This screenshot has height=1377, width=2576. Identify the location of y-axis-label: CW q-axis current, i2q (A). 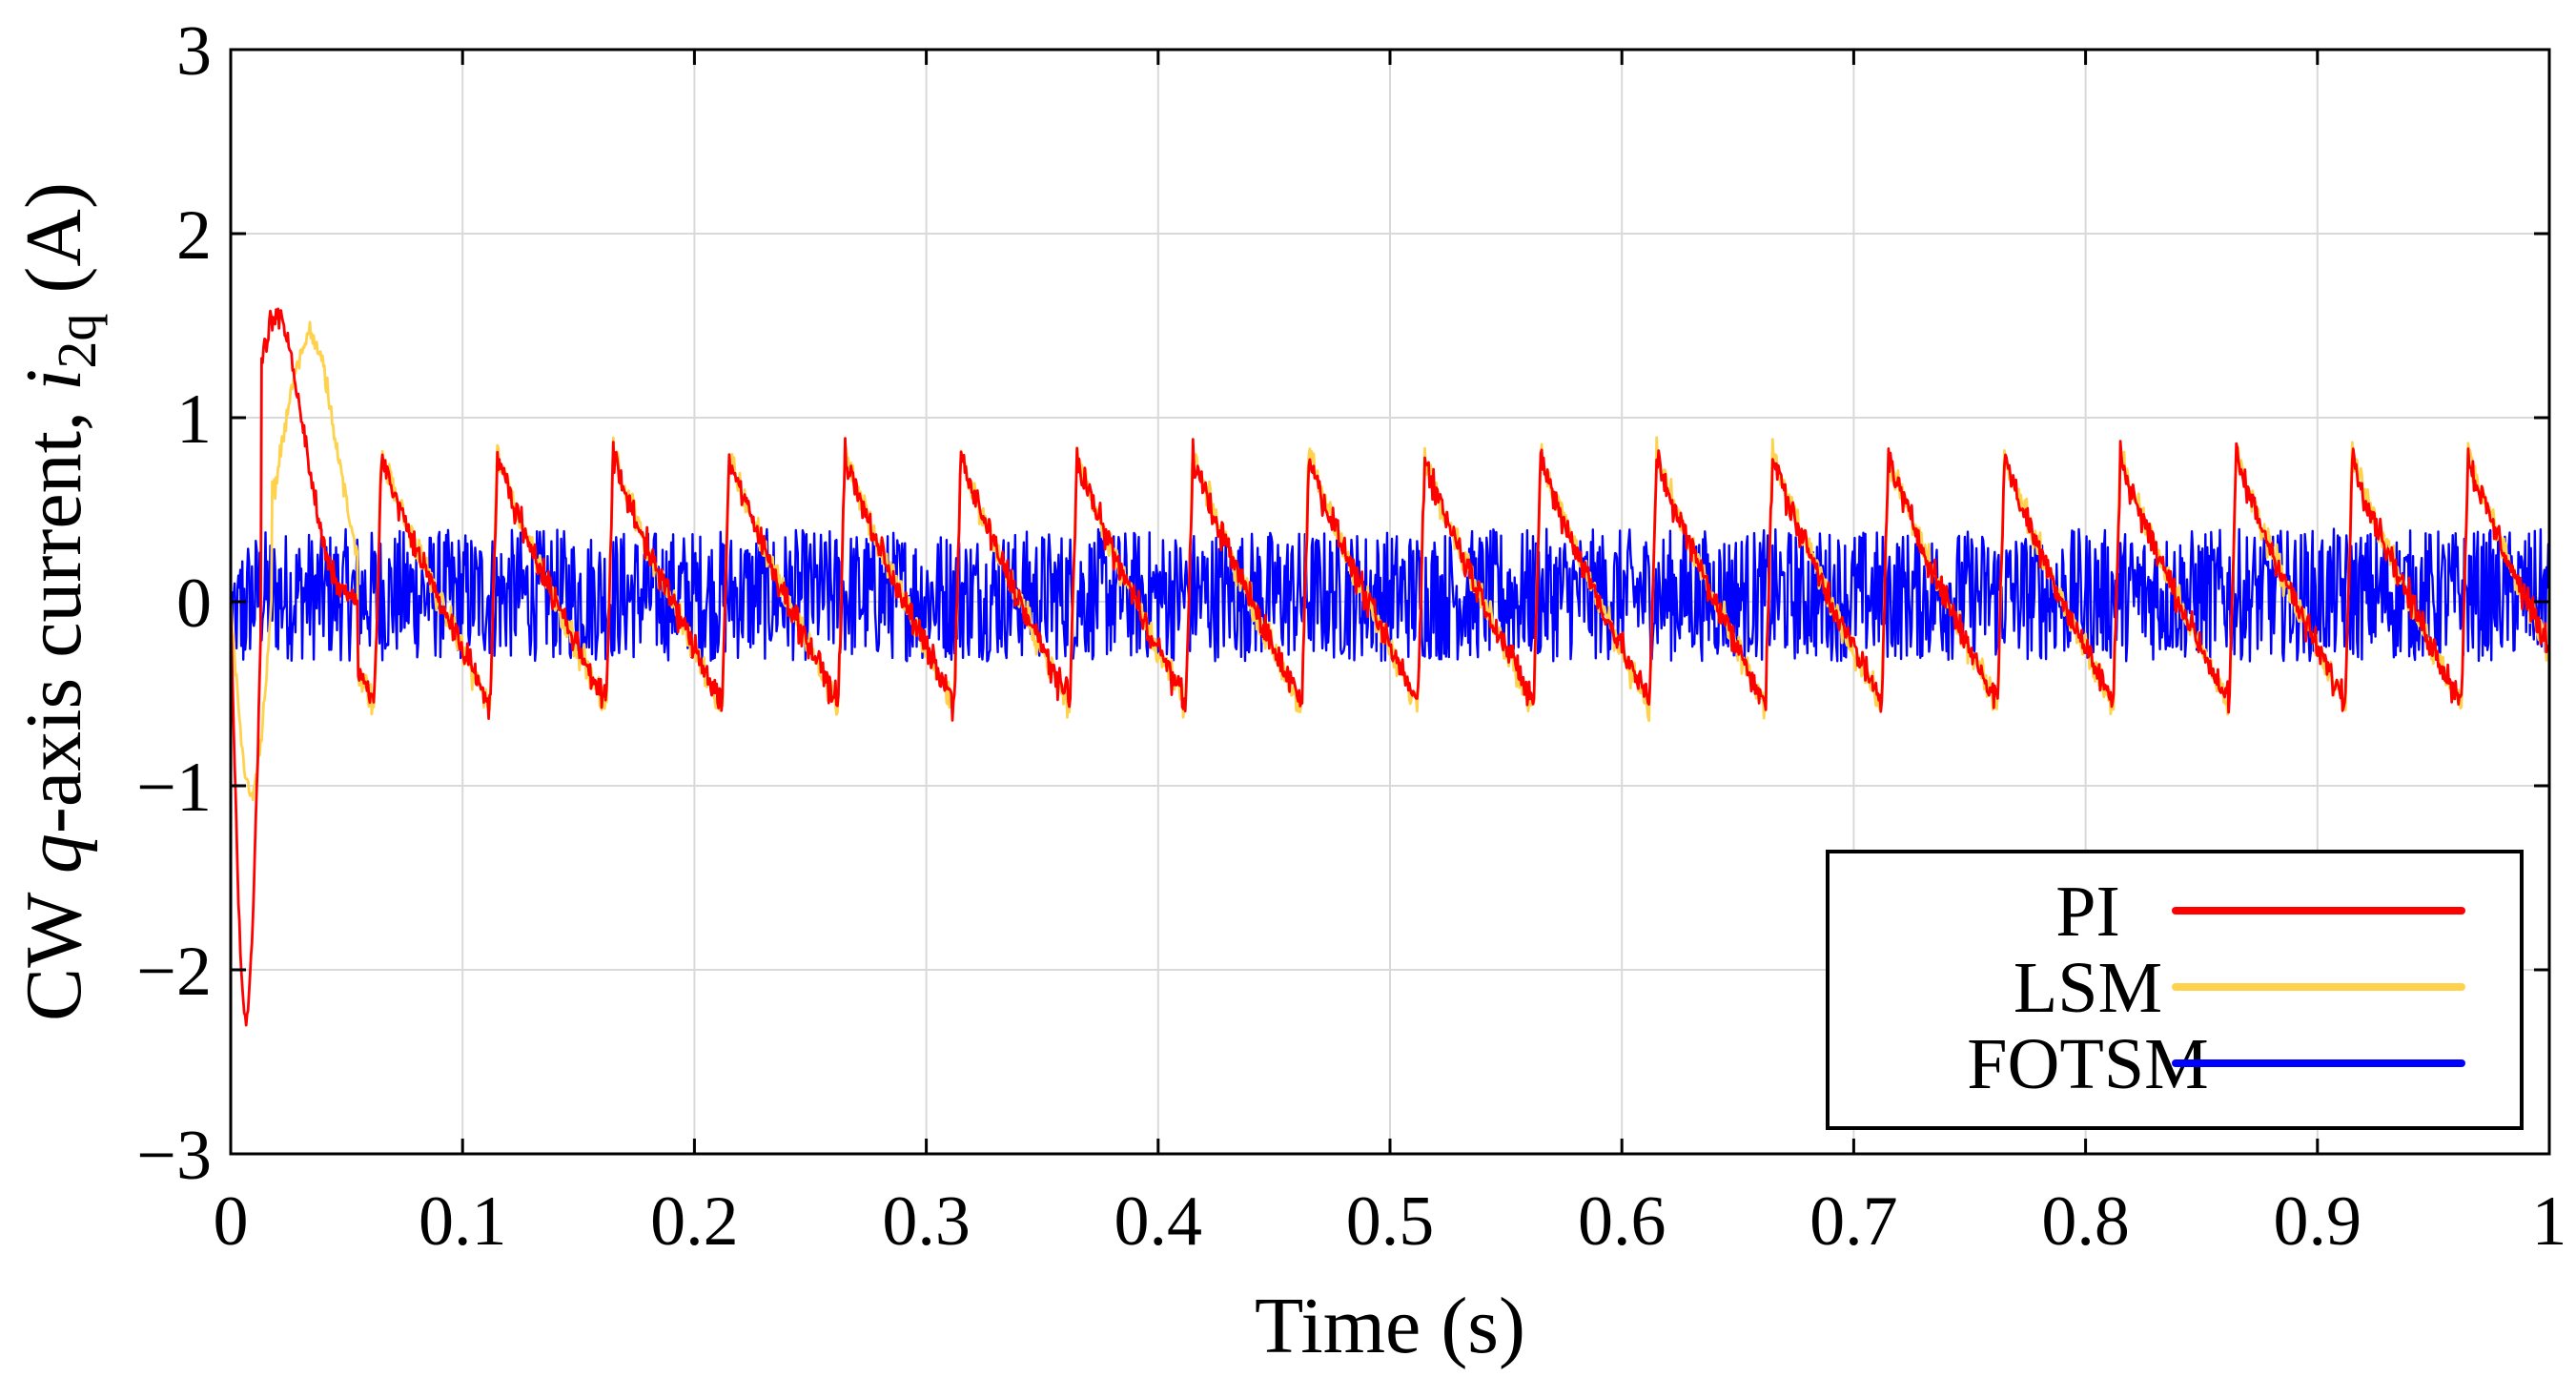
(59, 602).